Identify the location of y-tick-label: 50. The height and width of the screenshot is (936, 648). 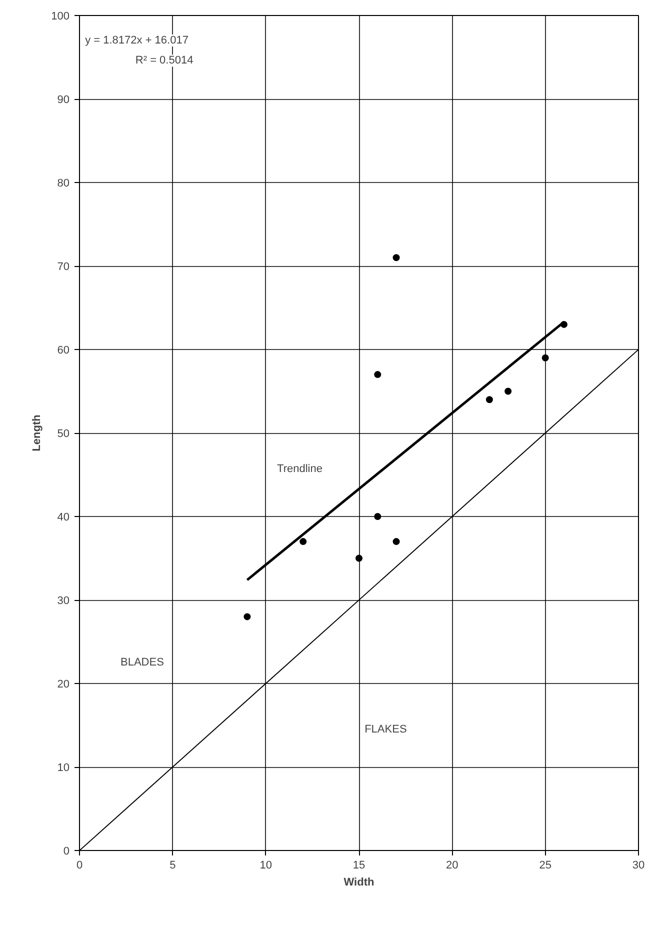
(63, 434).